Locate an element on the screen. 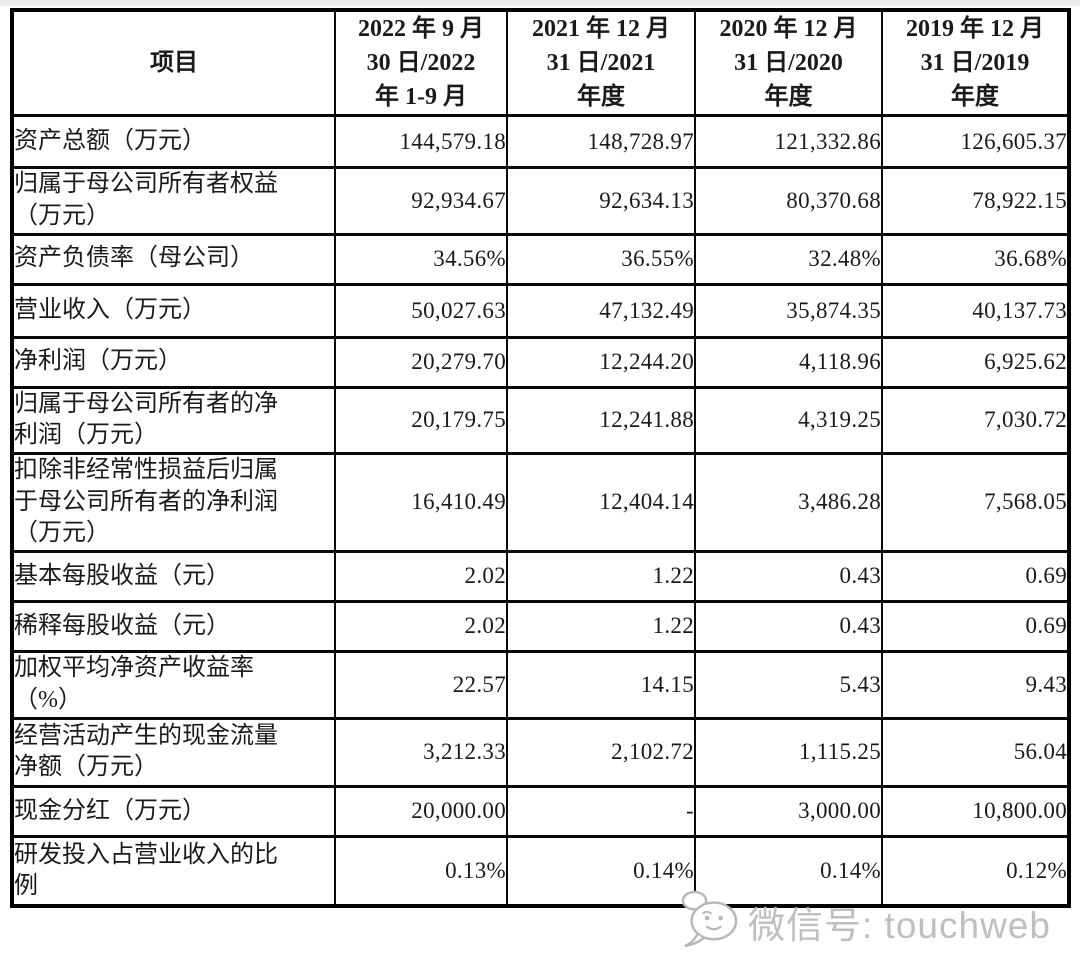 The width and height of the screenshot is (1080, 964). row-label: 归属于母公司所有者的净 利润（万元） is located at coordinates (173, 420).